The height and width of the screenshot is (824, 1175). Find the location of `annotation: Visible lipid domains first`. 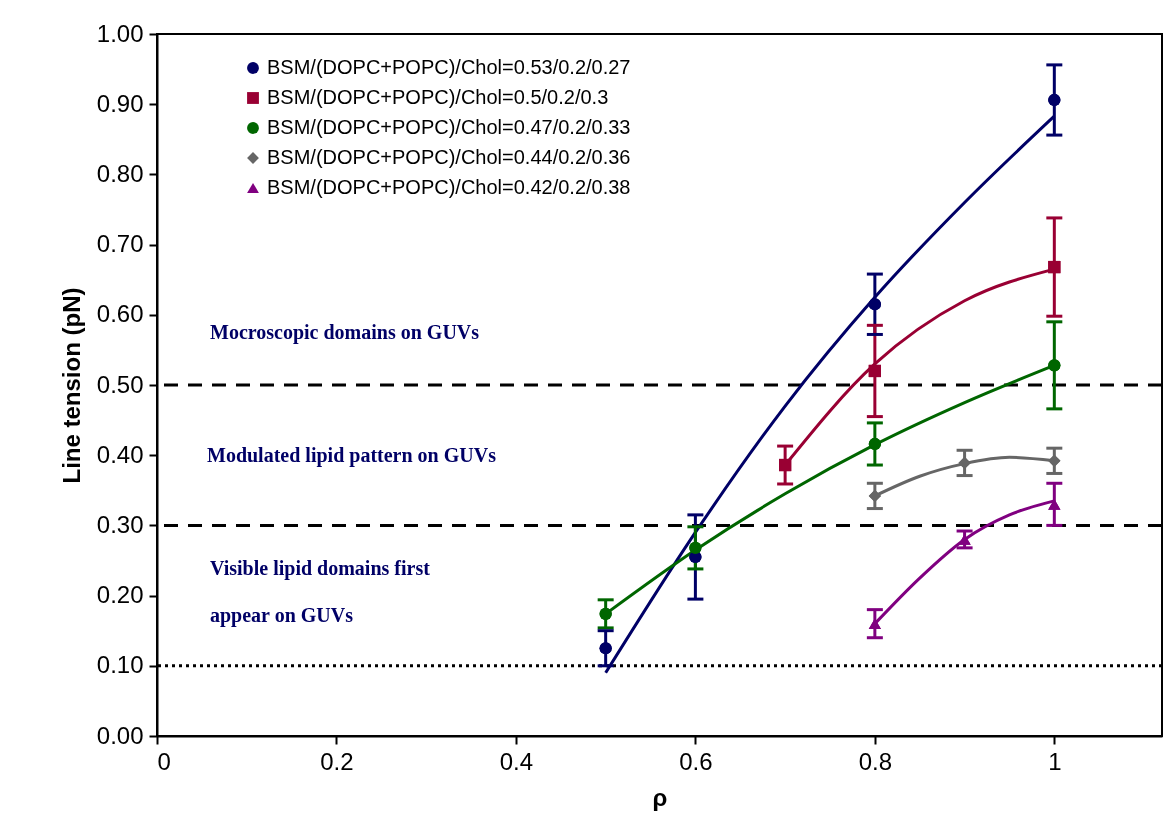

annotation: Visible lipid domains first is located at coordinates (320, 568).